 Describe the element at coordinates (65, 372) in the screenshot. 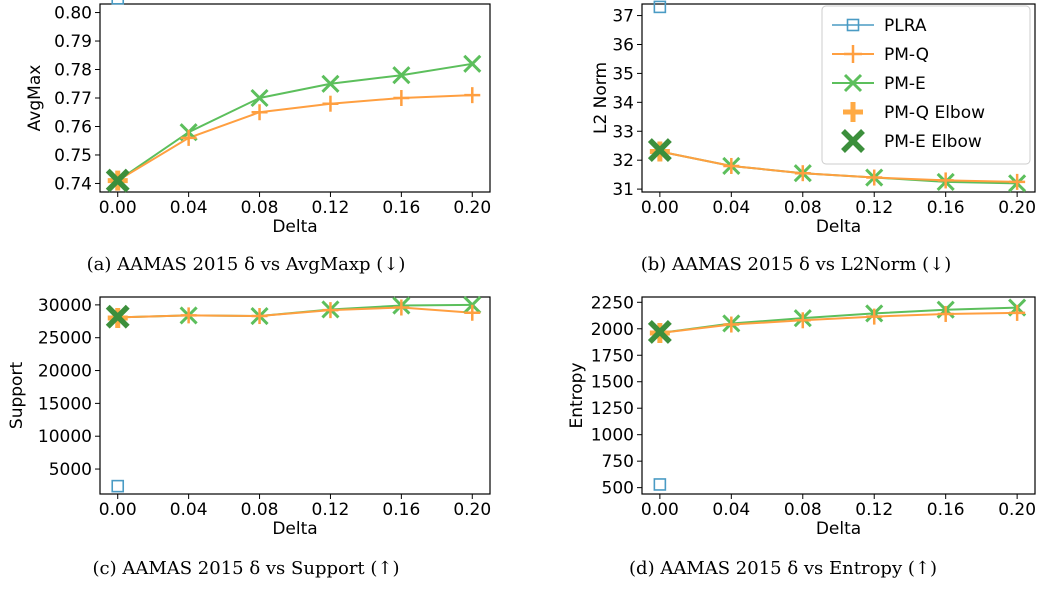

I see `y-tick-label: 20000` at that location.